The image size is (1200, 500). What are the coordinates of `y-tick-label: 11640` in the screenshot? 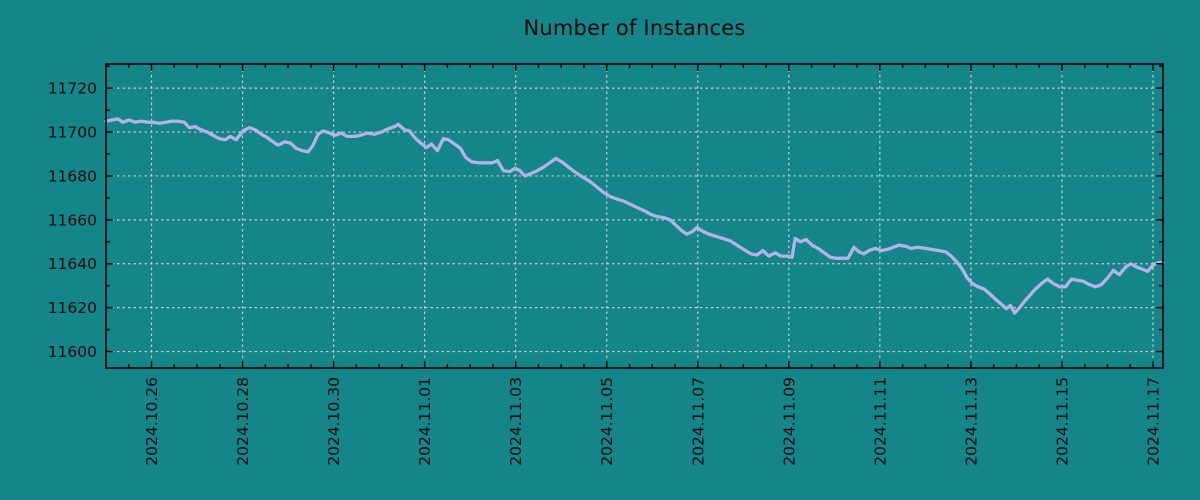 It's located at (72, 264).